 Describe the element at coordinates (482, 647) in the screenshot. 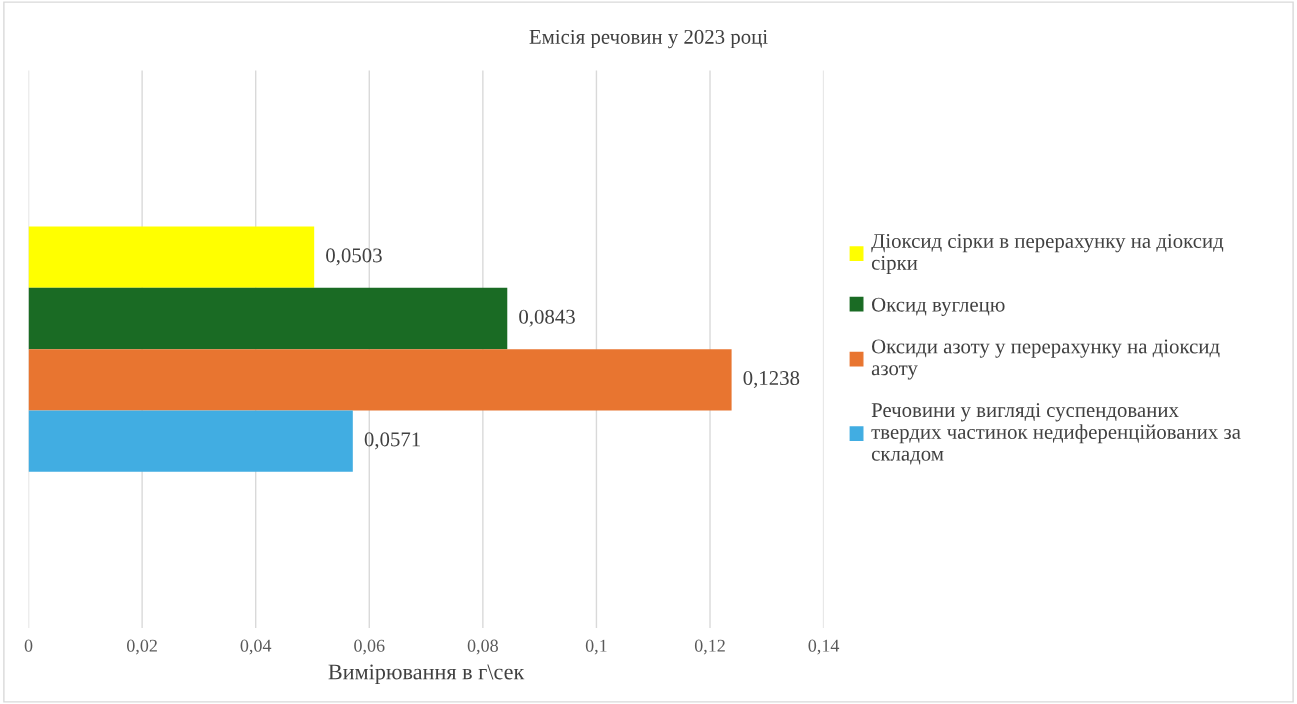

I see `x-tick-label: 0,08` at that location.